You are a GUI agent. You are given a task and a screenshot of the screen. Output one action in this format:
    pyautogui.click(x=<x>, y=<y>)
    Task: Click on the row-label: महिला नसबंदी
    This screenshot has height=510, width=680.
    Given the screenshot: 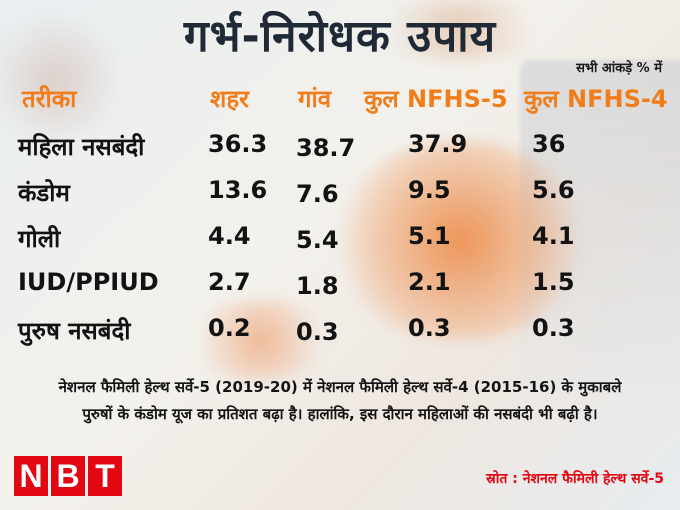 What is the action you would take?
    pyautogui.click(x=81, y=147)
    